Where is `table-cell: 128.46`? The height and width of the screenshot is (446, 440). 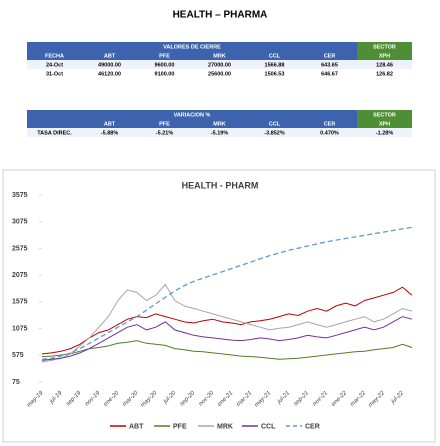 table-cell: 128.46 is located at coordinates (384, 65).